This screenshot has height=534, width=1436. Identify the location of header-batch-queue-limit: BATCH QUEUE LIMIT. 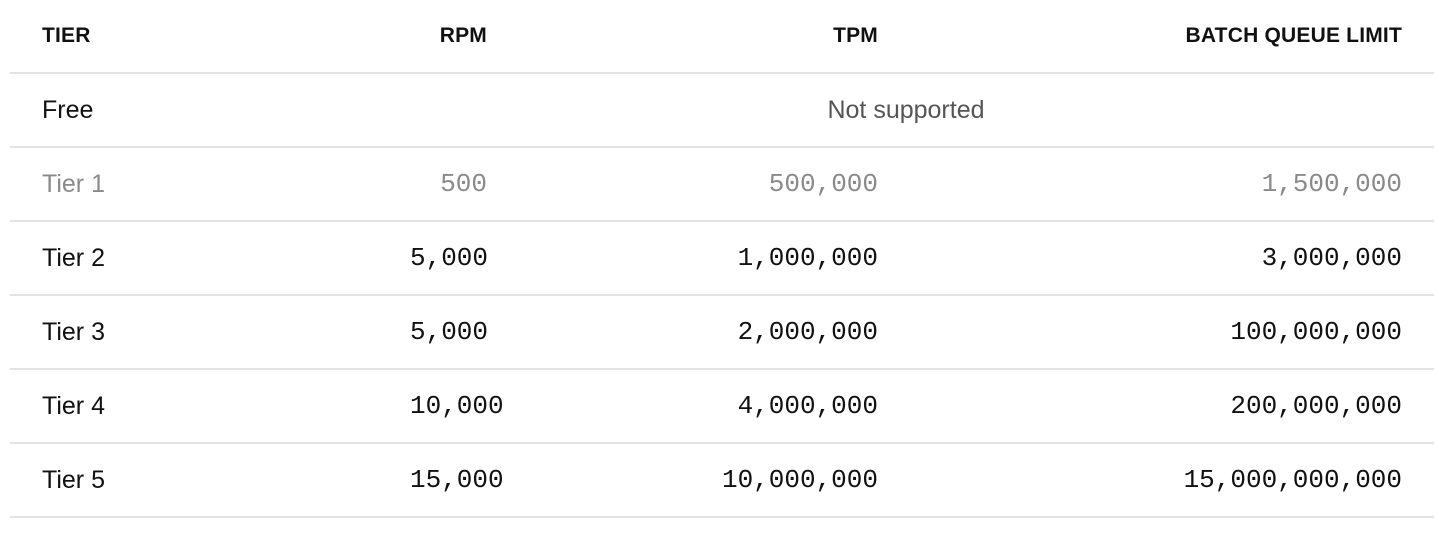
(1293, 35).